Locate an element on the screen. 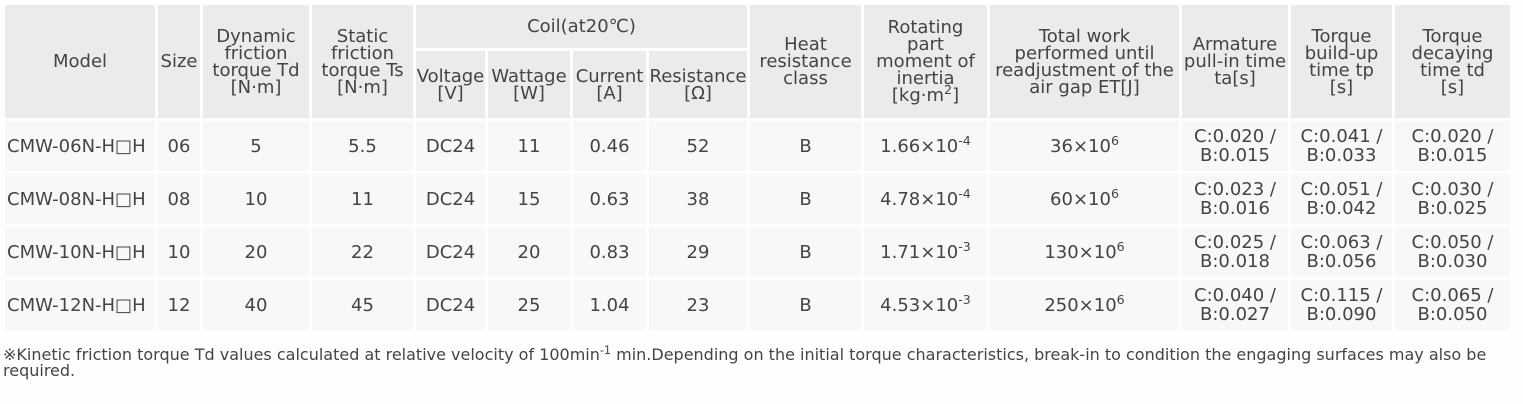  header-armature-time: Armature pull-in time ta[s] is located at coordinates (1235, 61).